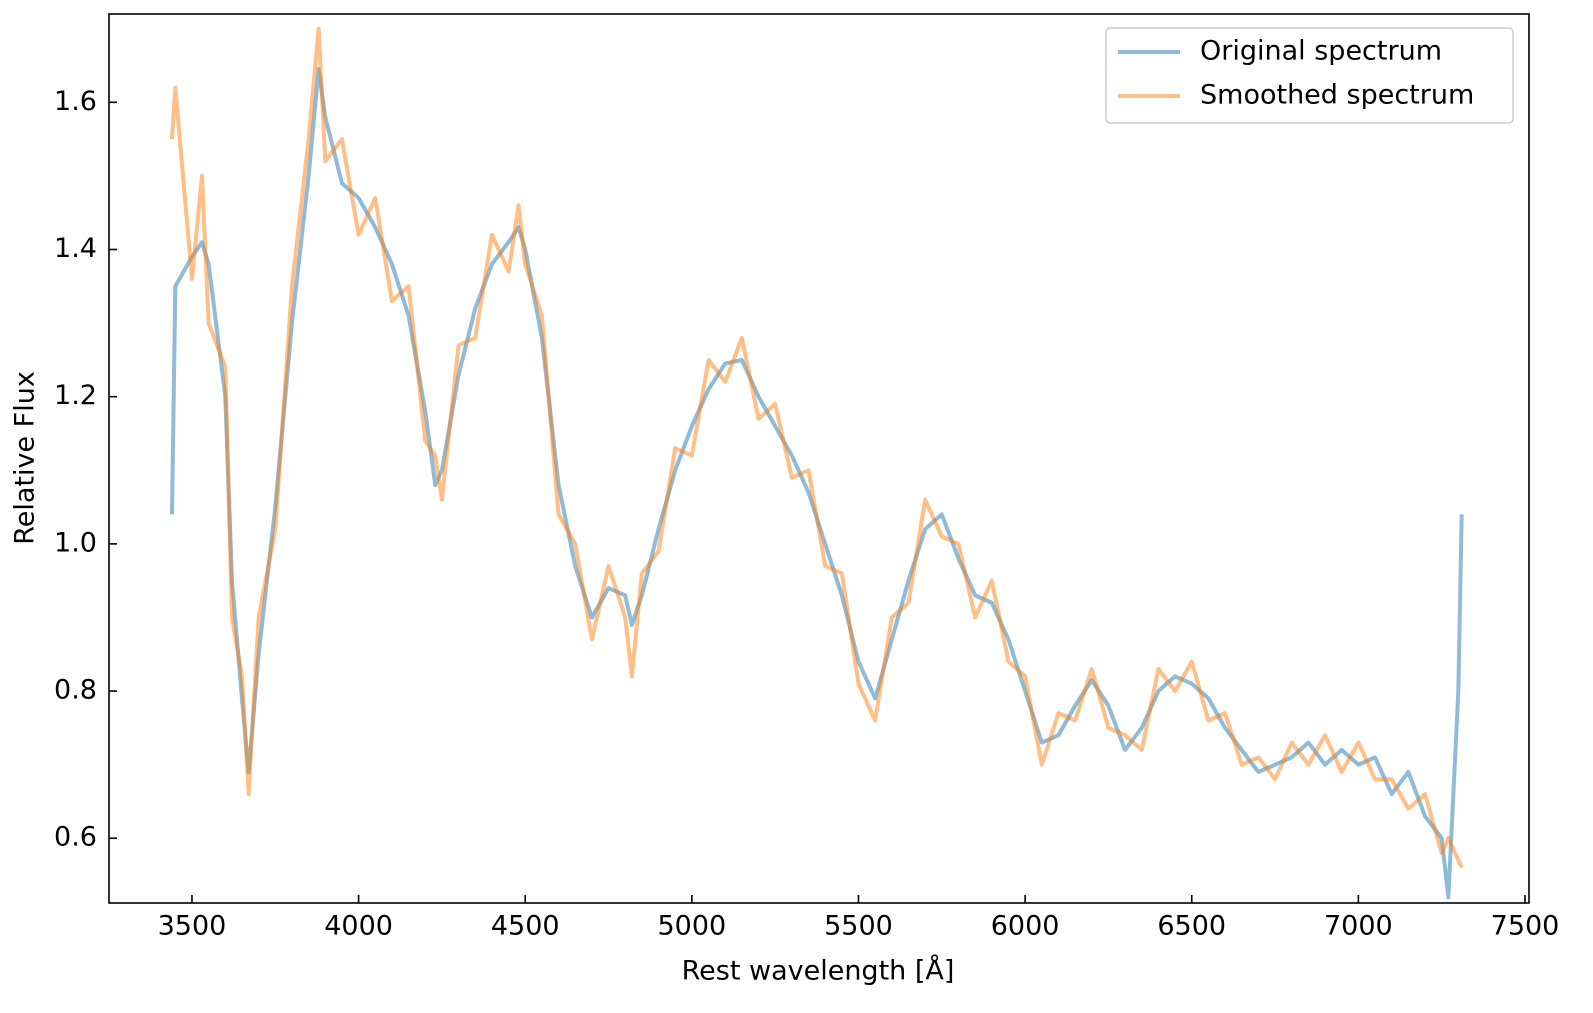 The width and height of the screenshot is (1593, 1013). I want to click on legend-box, so click(1309, 75).